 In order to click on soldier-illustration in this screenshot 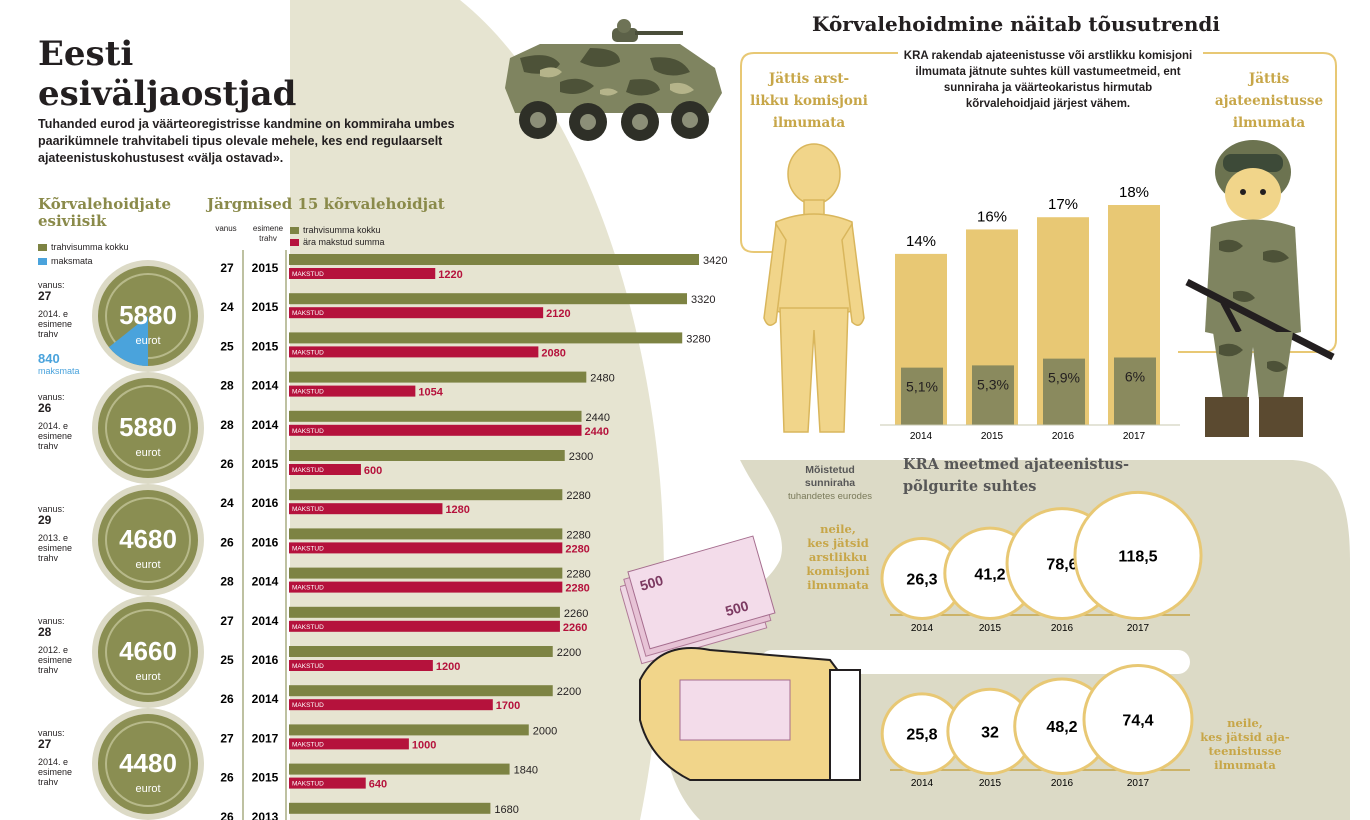, I will do `click(1260, 288)`.